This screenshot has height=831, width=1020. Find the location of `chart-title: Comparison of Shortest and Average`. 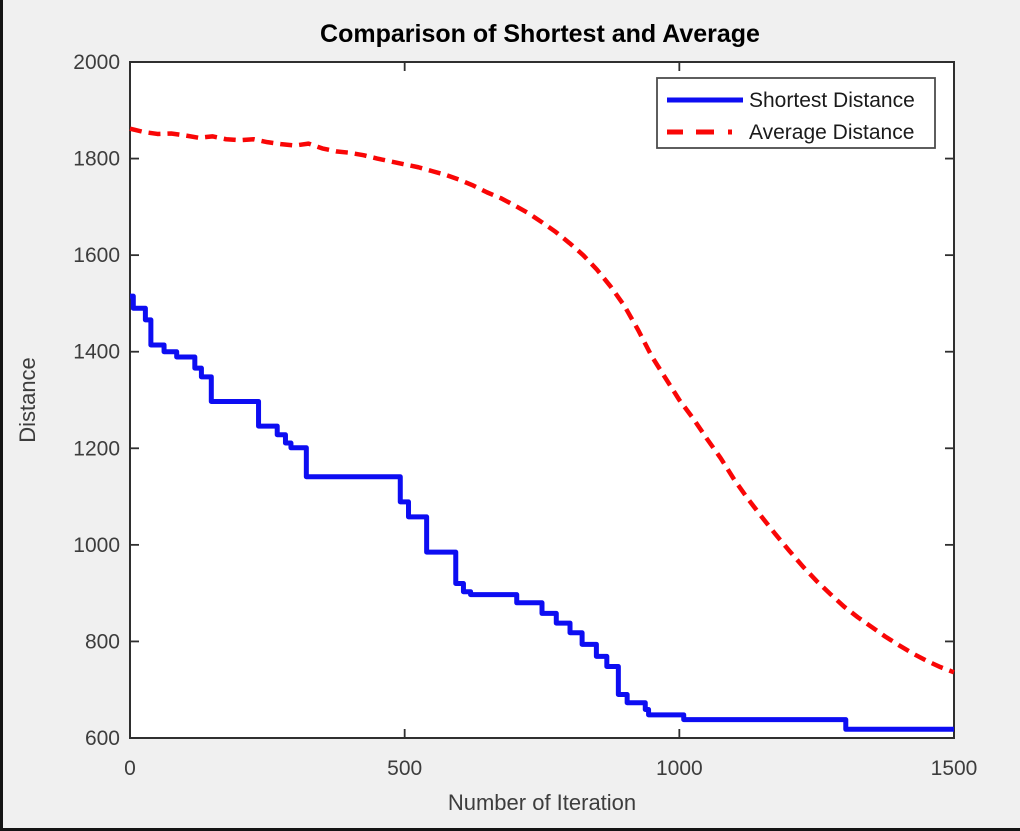

chart-title: Comparison of Shortest and Average is located at coordinates (540, 34).